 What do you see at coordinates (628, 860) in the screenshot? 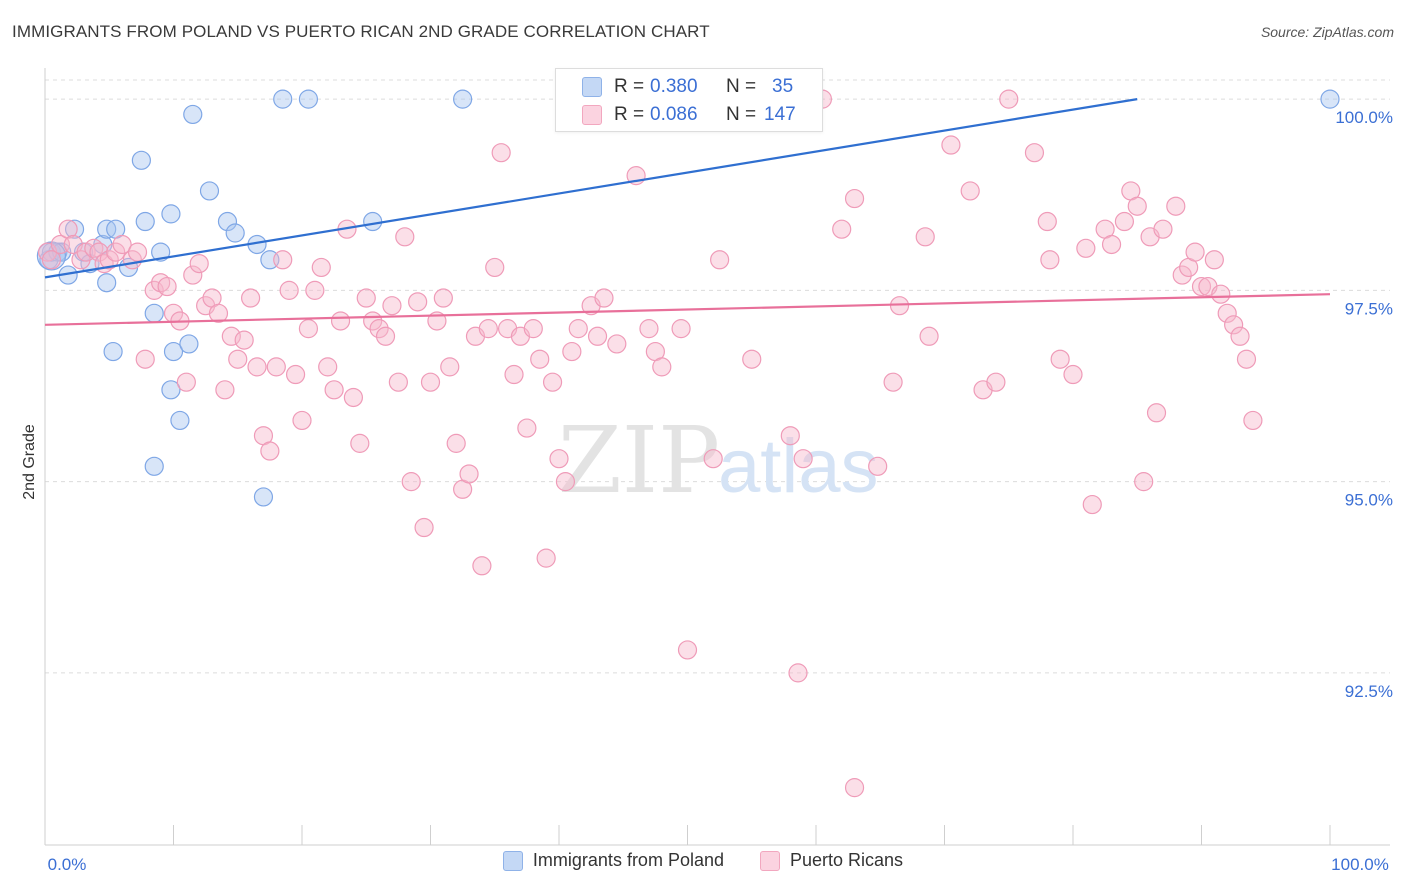
I see `legend-label-poland: Immigrants from Poland` at bounding box center [628, 860].